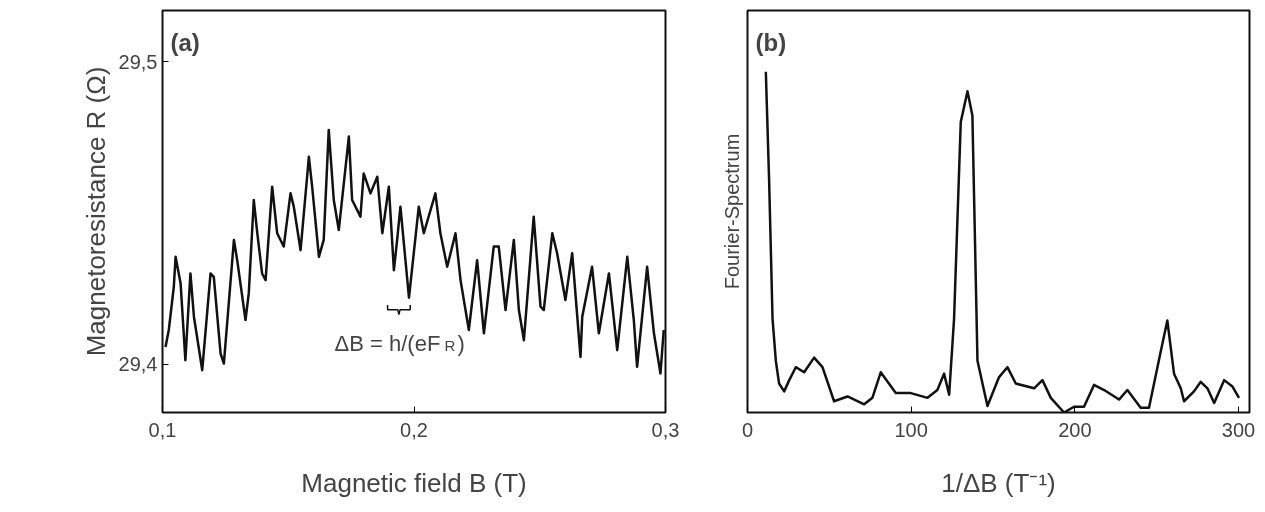 This screenshot has height=512, width=1265. What do you see at coordinates (414, 429) in the screenshot?
I see `x-tick-label: 0,2` at bounding box center [414, 429].